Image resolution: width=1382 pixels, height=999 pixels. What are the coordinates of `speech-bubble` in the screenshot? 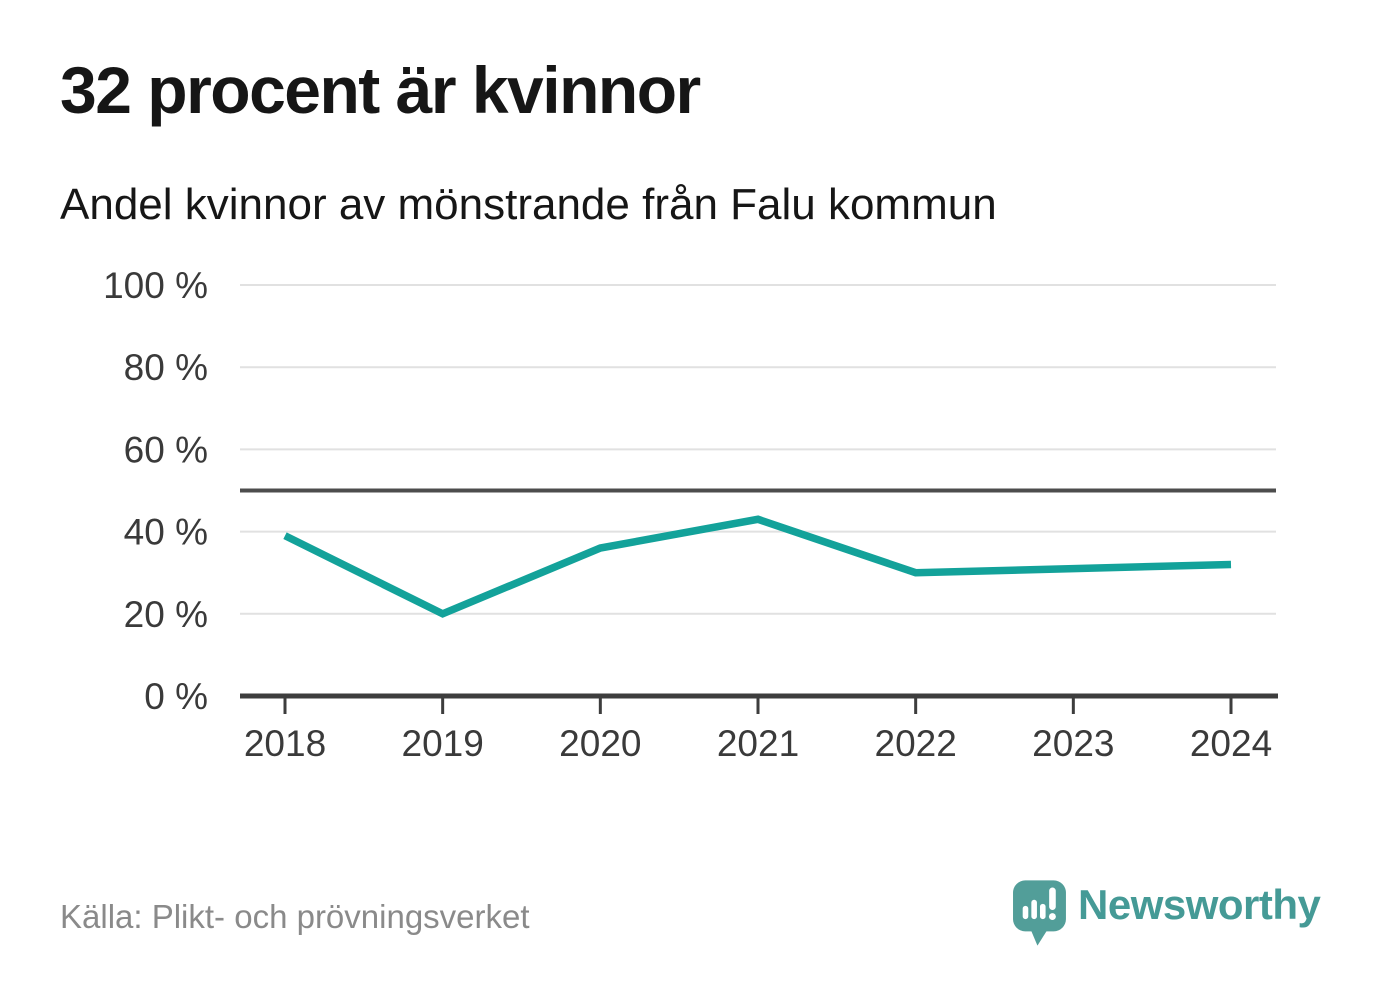 It's located at (1039, 913).